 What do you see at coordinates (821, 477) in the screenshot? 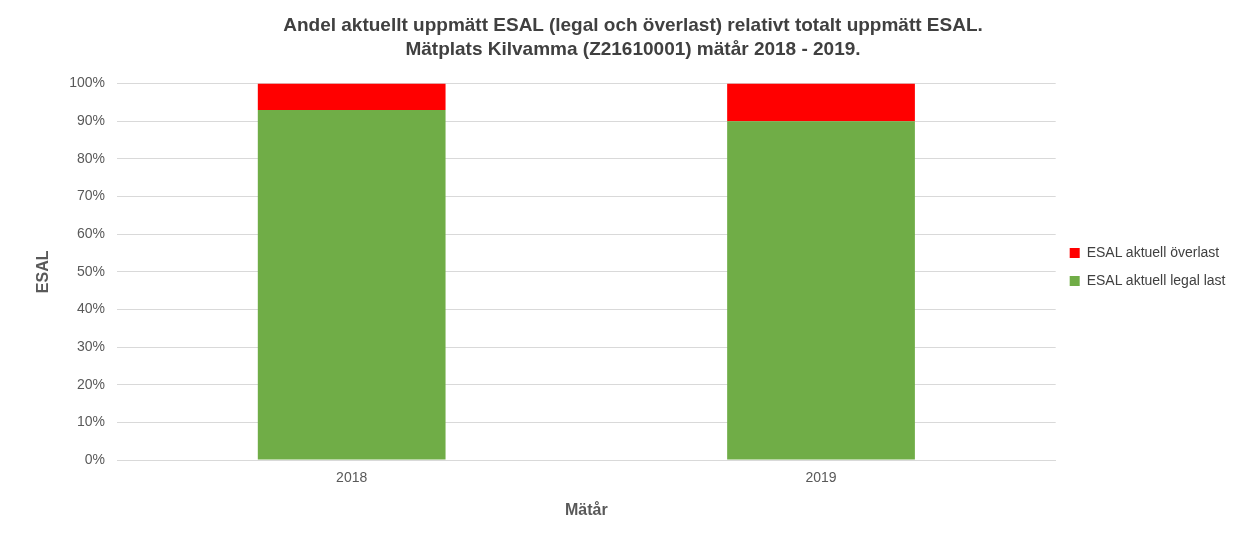
I see `x-tick-label: 2019` at bounding box center [821, 477].